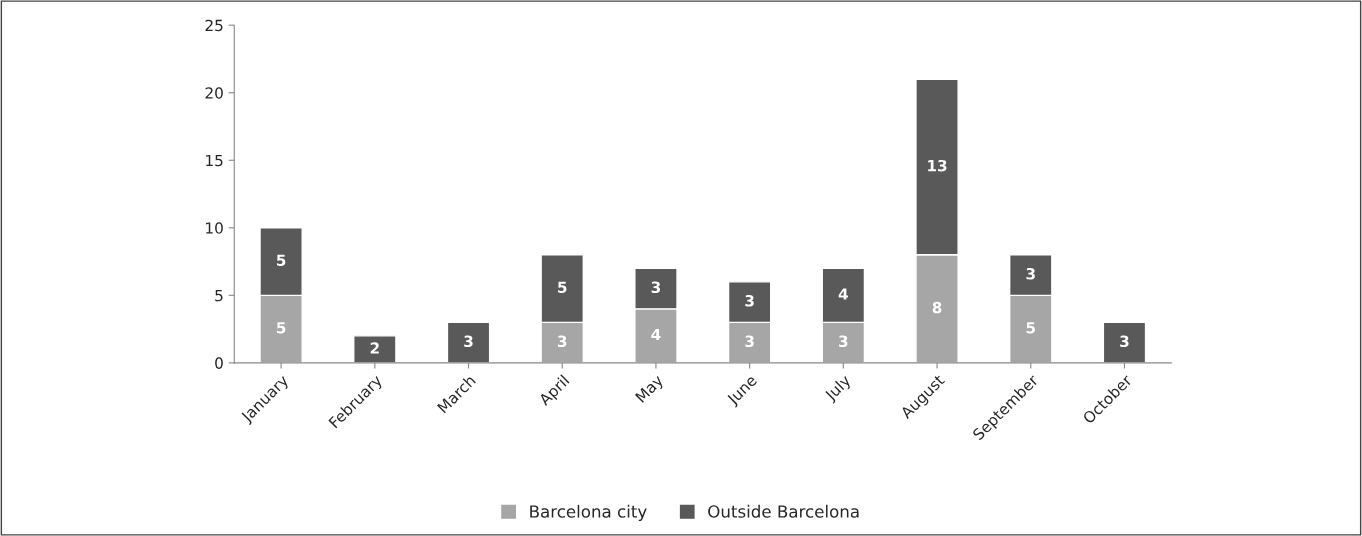  Describe the element at coordinates (588, 512) in the screenshot. I see `legend-label: Barcelona city` at that location.